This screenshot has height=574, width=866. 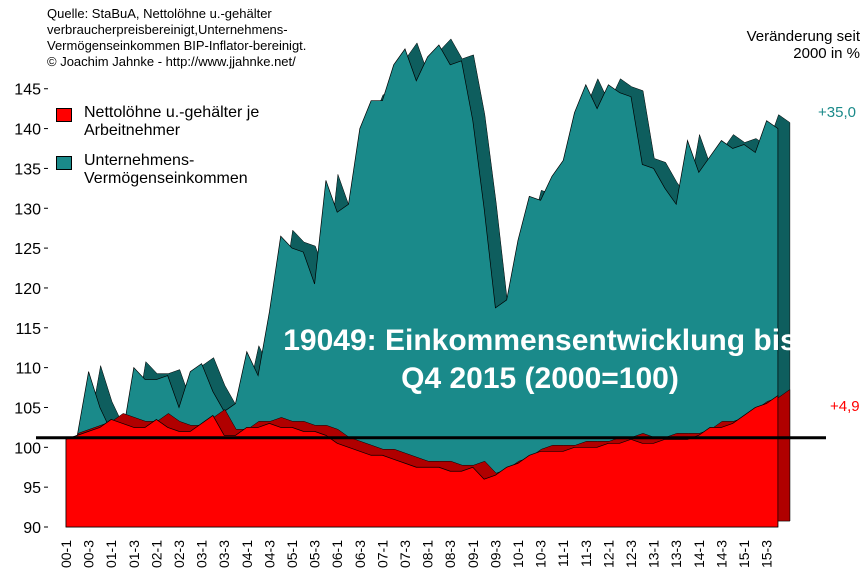 What do you see at coordinates (315, 554) in the screenshot?
I see `x-tick-label: 05-3` at bounding box center [315, 554].